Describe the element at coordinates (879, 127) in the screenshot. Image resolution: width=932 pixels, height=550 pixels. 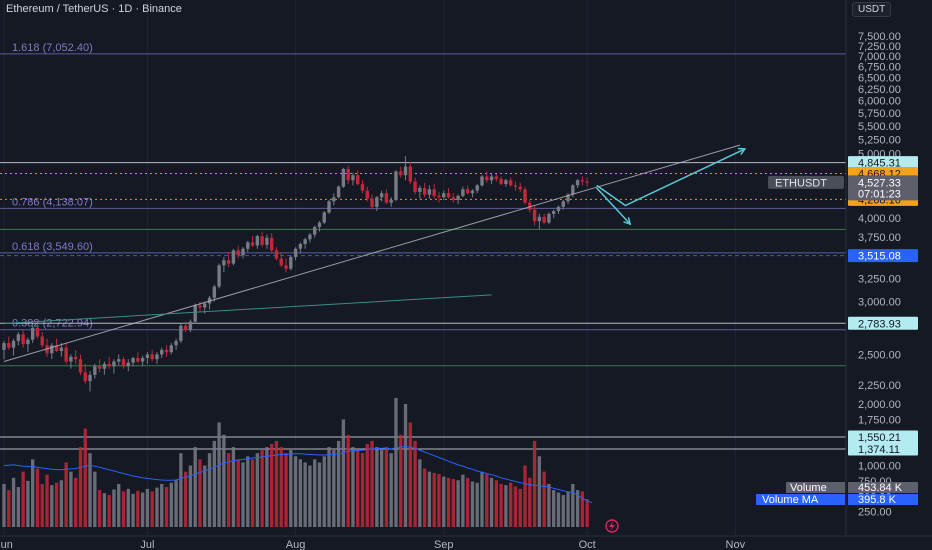
I see `price-axis-tick: 5,500.00` at that location.